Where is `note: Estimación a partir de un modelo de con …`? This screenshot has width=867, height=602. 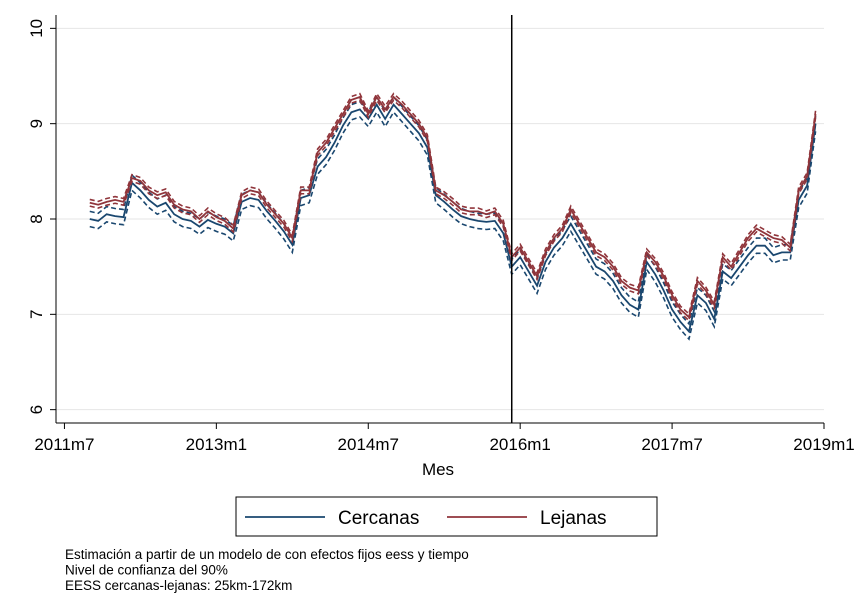 note: Estimación a partir de un modelo de con … is located at coordinates (267, 554).